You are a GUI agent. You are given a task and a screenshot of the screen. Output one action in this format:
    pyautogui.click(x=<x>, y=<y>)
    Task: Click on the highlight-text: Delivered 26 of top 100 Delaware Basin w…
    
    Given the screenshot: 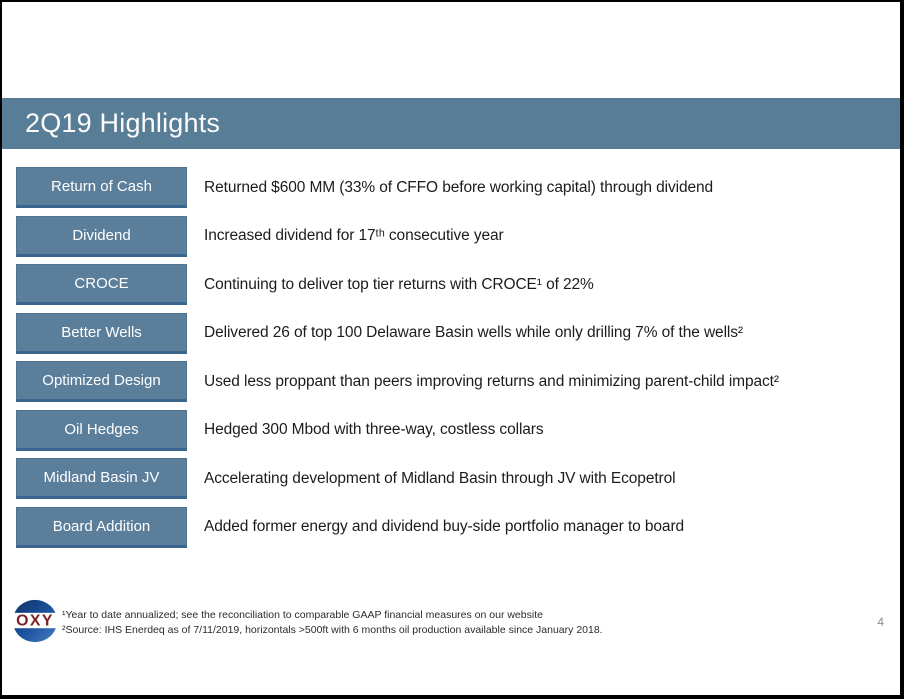 What is the action you would take?
    pyautogui.click(x=473, y=332)
    